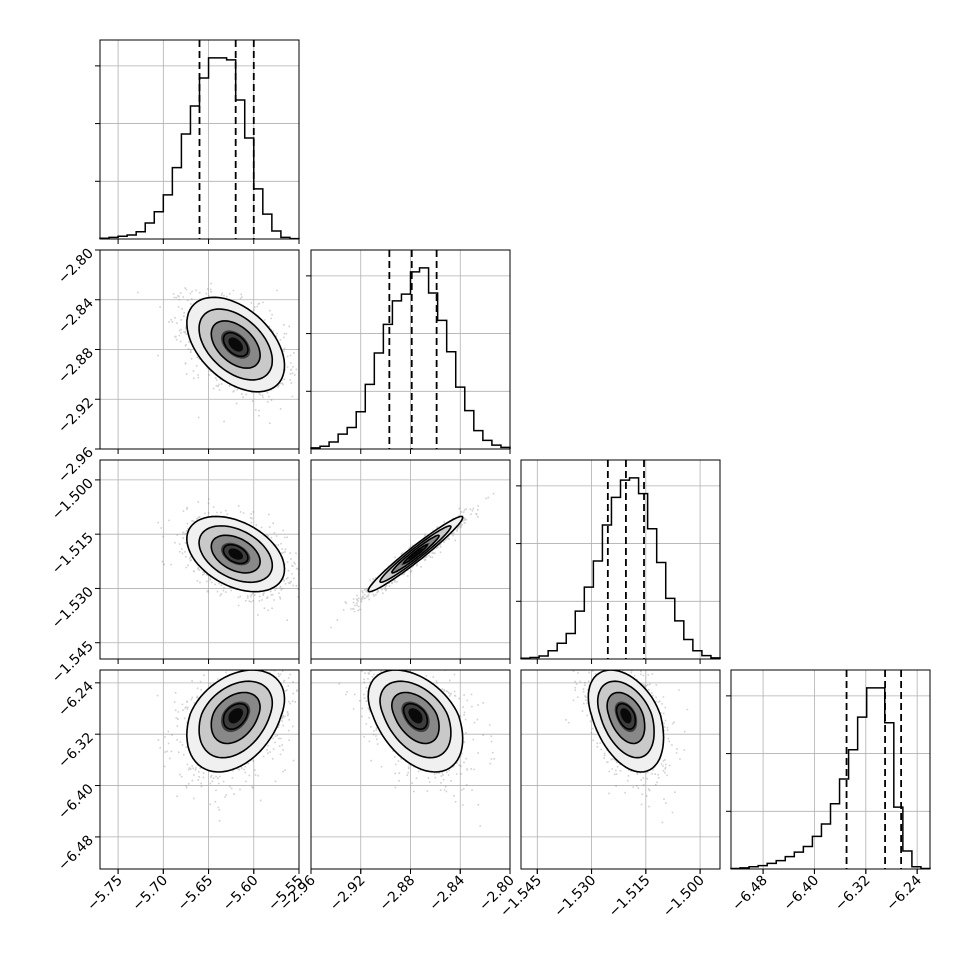 The image size is (970, 970). Describe the element at coordinates (76, 267) in the screenshot. I see `y-tick-label: −2.80` at that location.